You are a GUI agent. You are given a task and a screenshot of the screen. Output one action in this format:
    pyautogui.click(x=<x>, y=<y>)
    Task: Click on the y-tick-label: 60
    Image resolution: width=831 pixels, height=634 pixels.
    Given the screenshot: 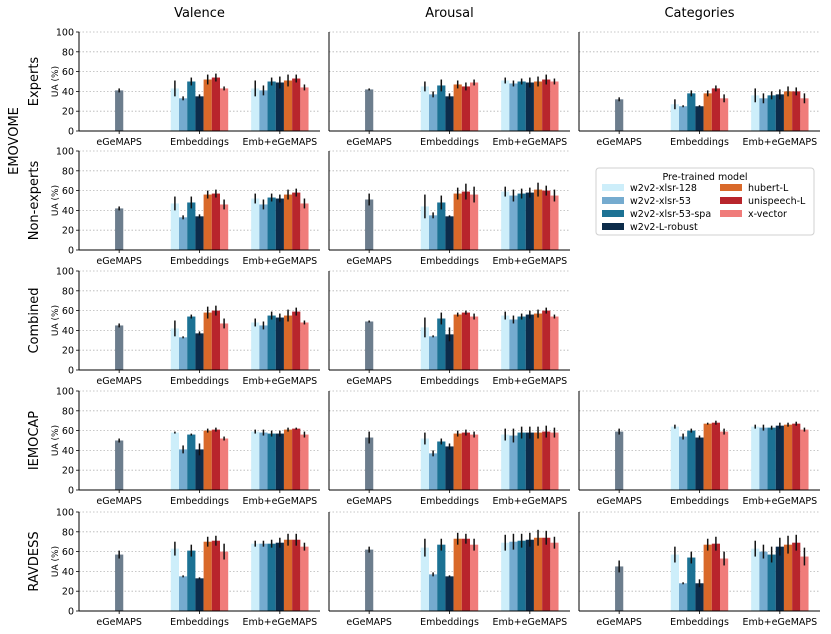 What is the action you would take?
    pyautogui.click(x=68, y=431)
    